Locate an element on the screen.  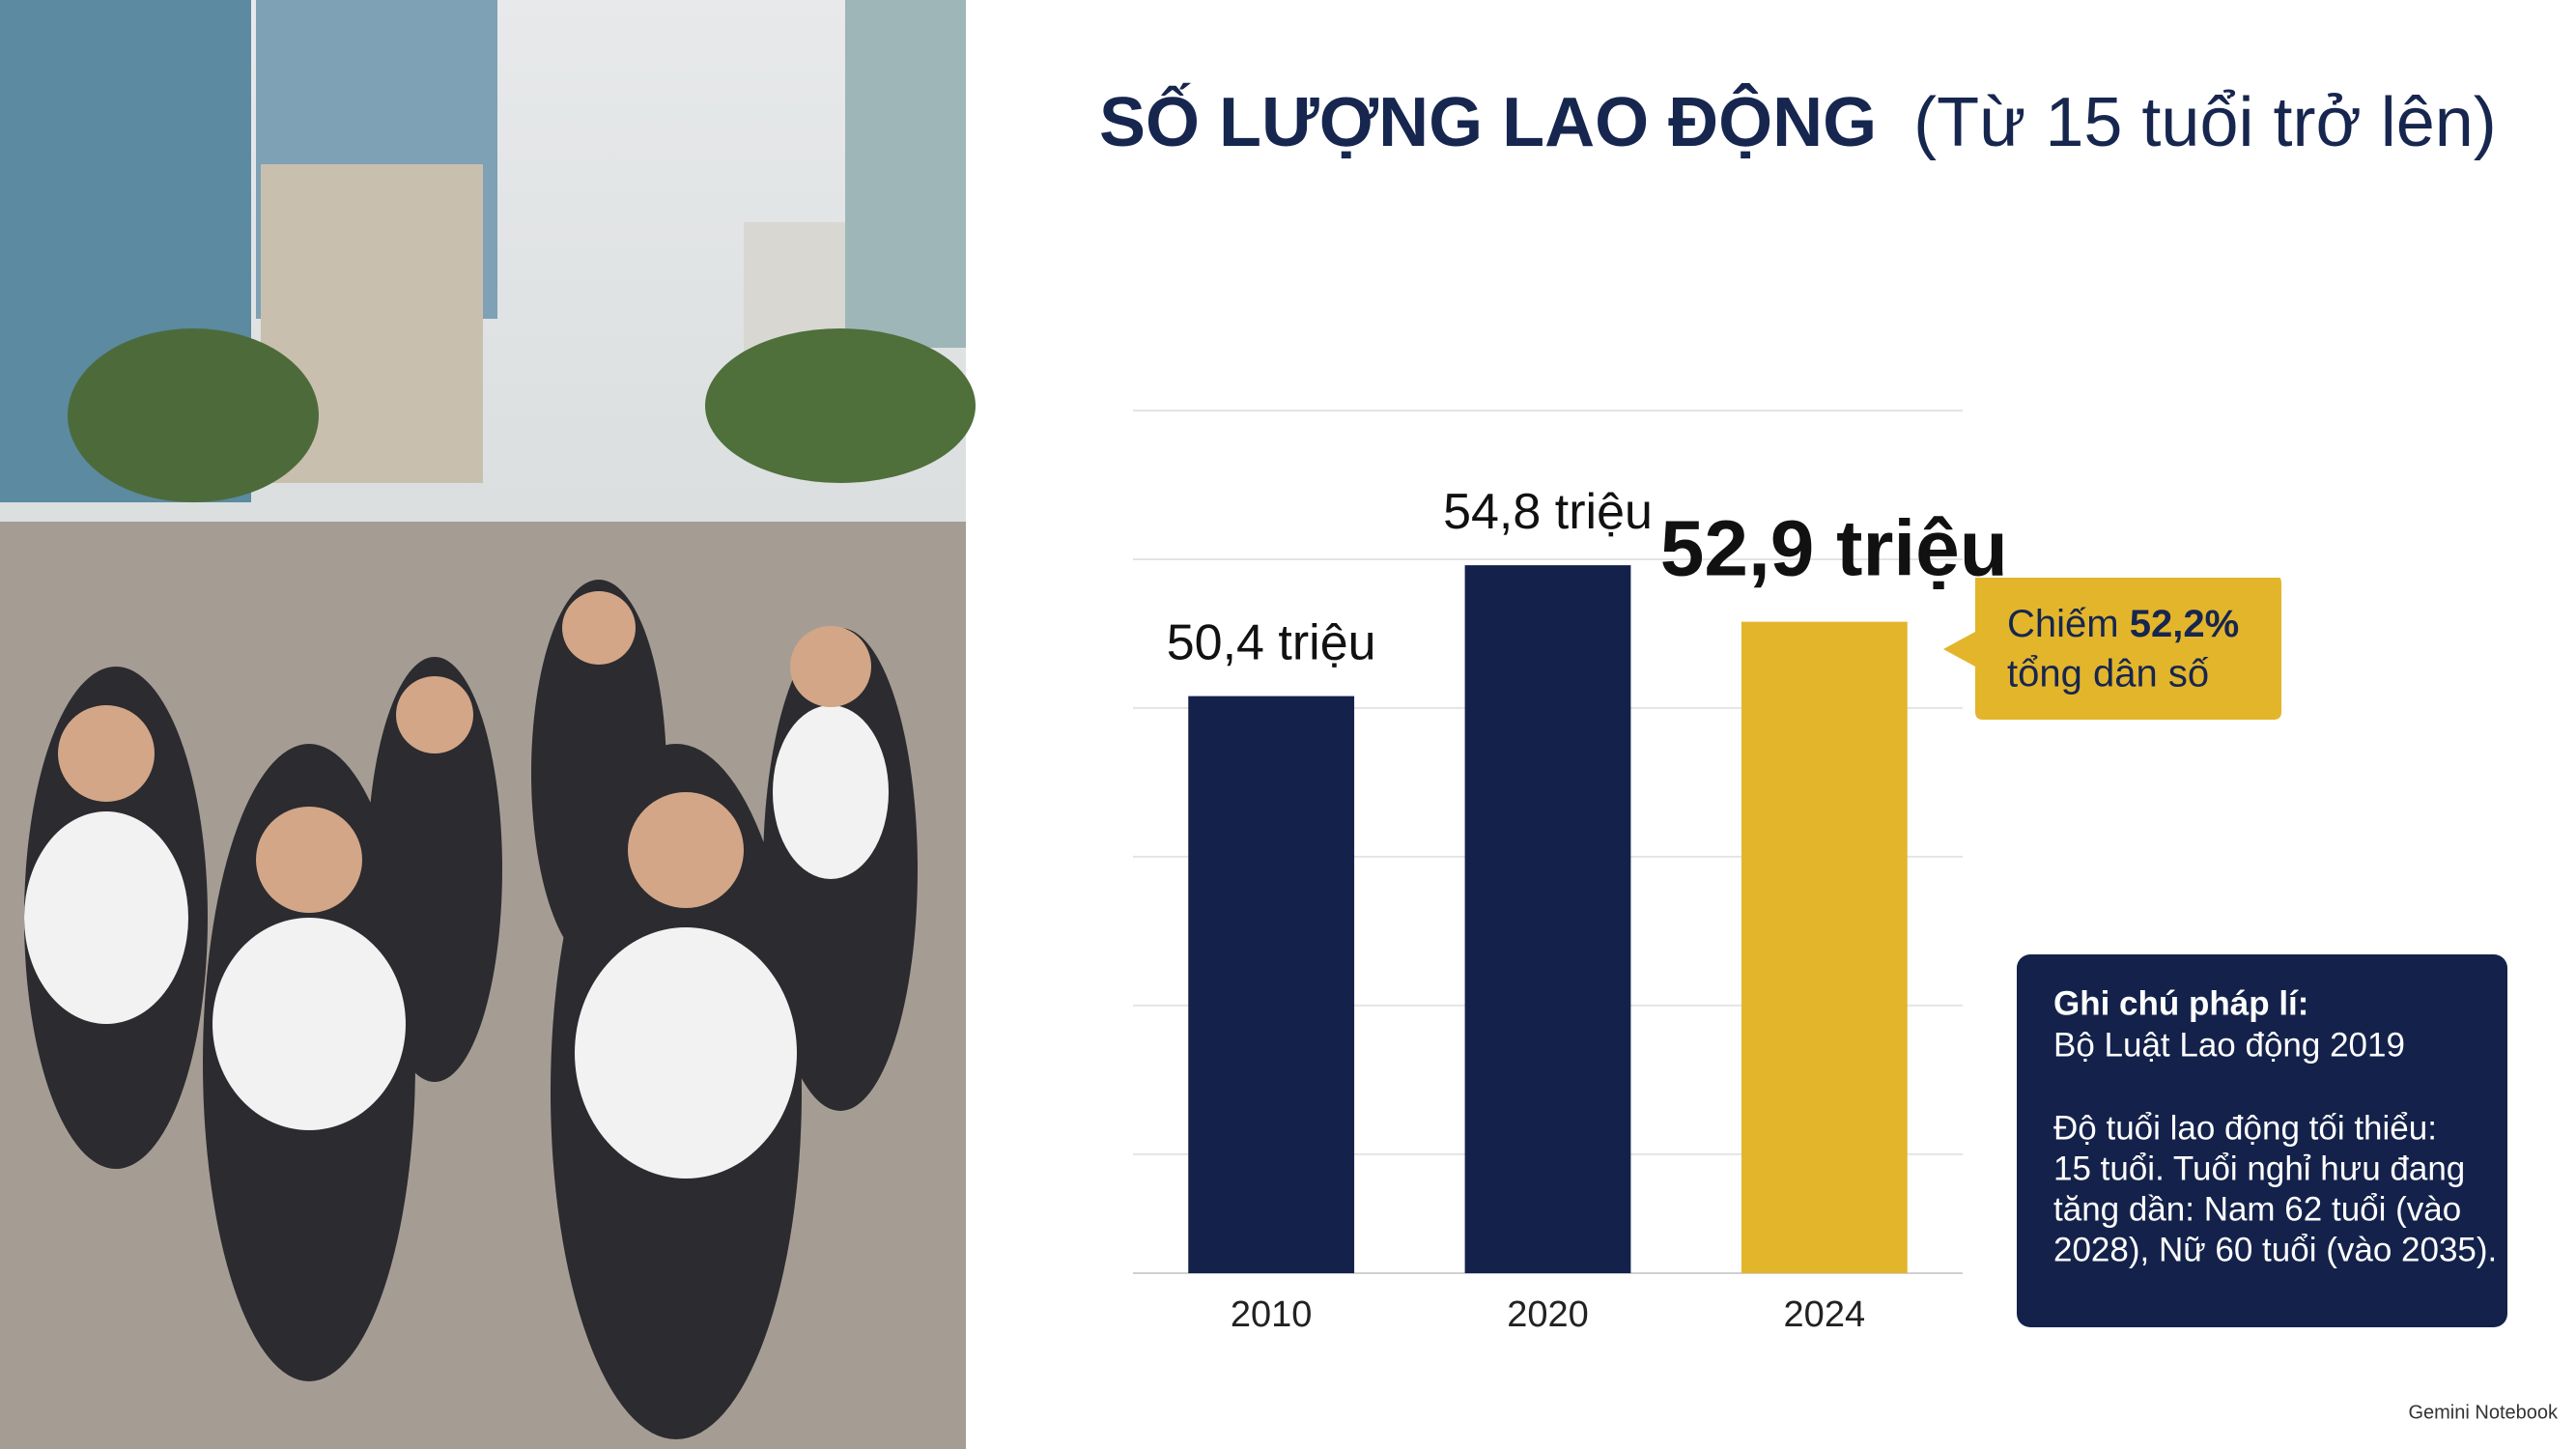
chart-title: SỐ LƯỢNG LAO ĐỘNG (Từ 15 tuổi trở lên) is located at coordinates (1798, 121).